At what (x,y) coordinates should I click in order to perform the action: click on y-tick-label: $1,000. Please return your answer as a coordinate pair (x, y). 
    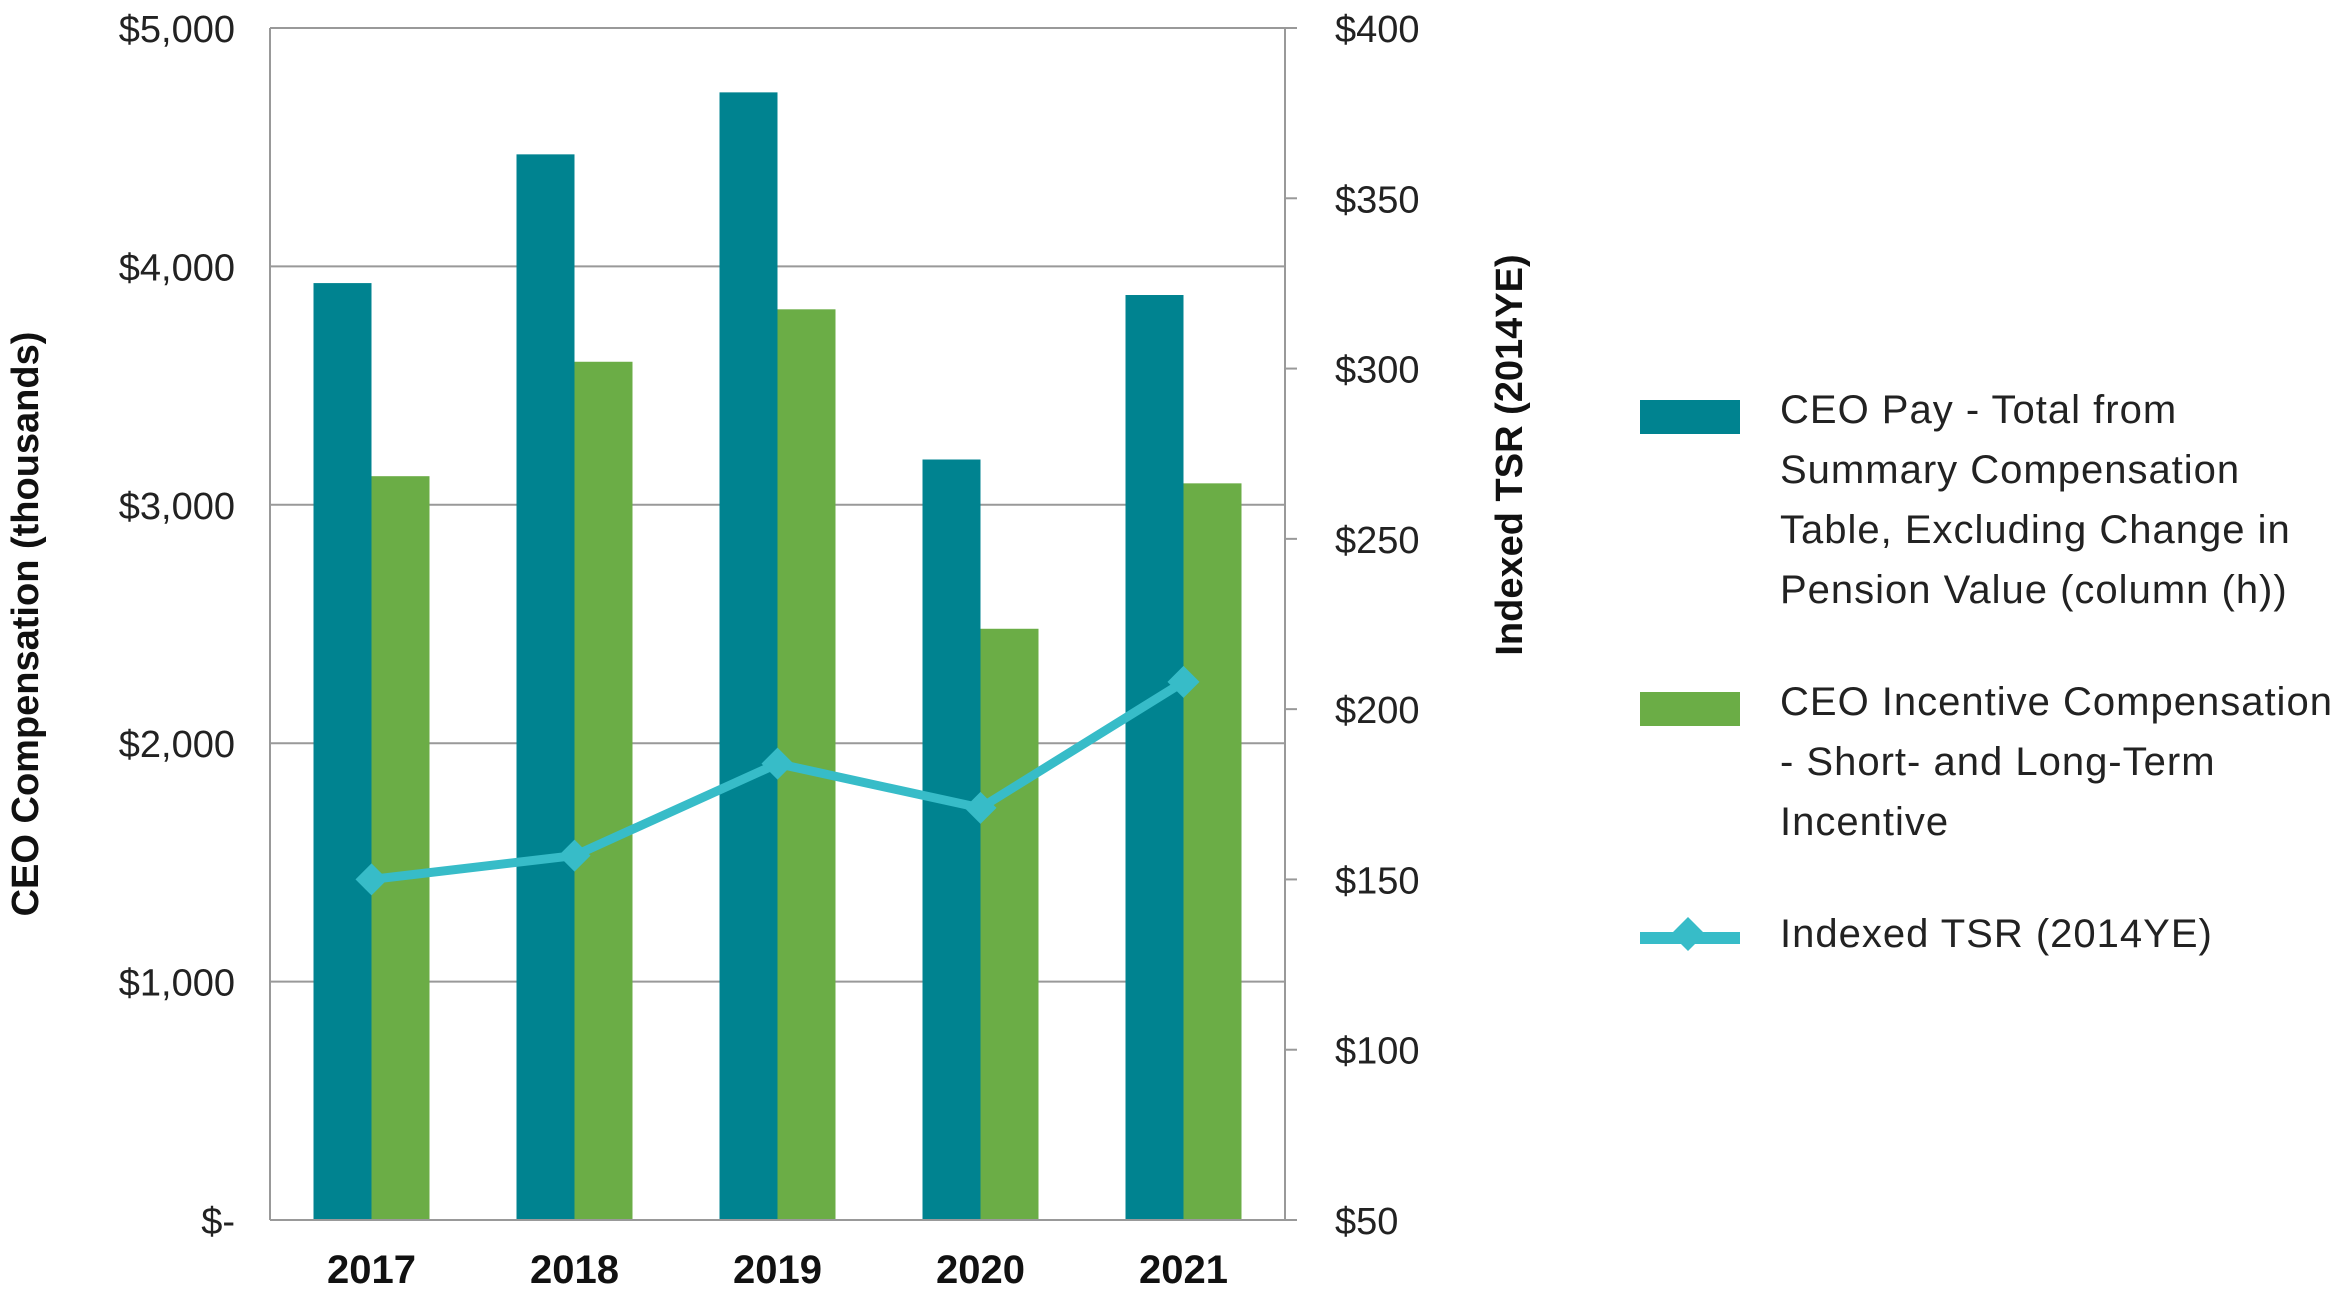
    Looking at the image, I should click on (177, 984).